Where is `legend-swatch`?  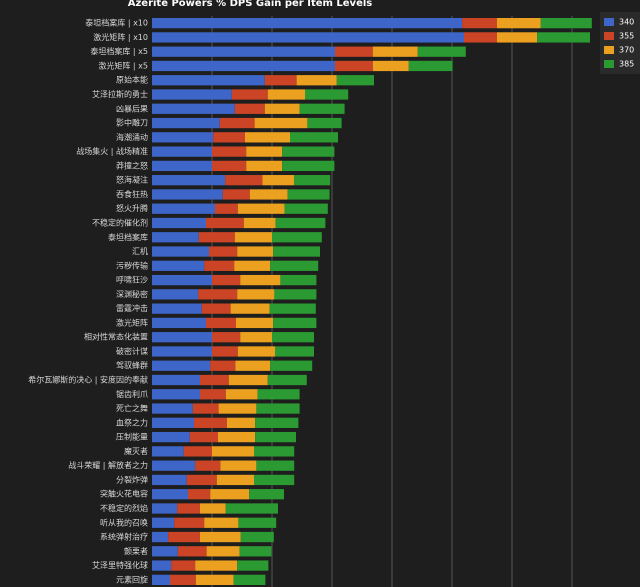 legend-swatch is located at coordinates (609, 64).